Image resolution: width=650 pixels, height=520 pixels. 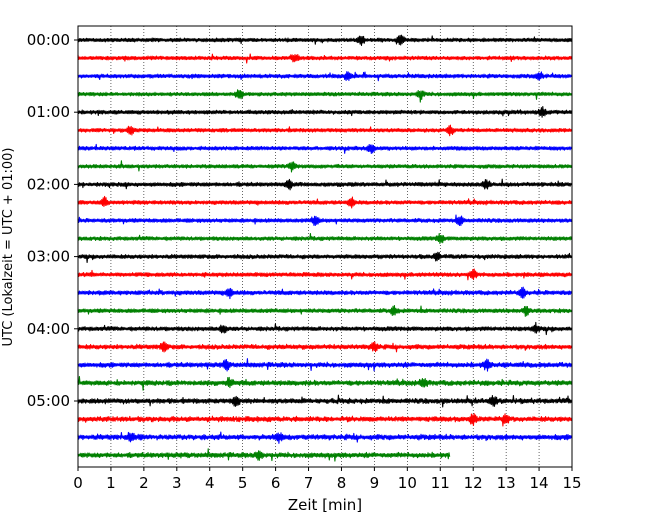 I want to click on y-axis: 00:00 01:00 02:00 03:00 04:00 05:00, so click(x=52, y=220).